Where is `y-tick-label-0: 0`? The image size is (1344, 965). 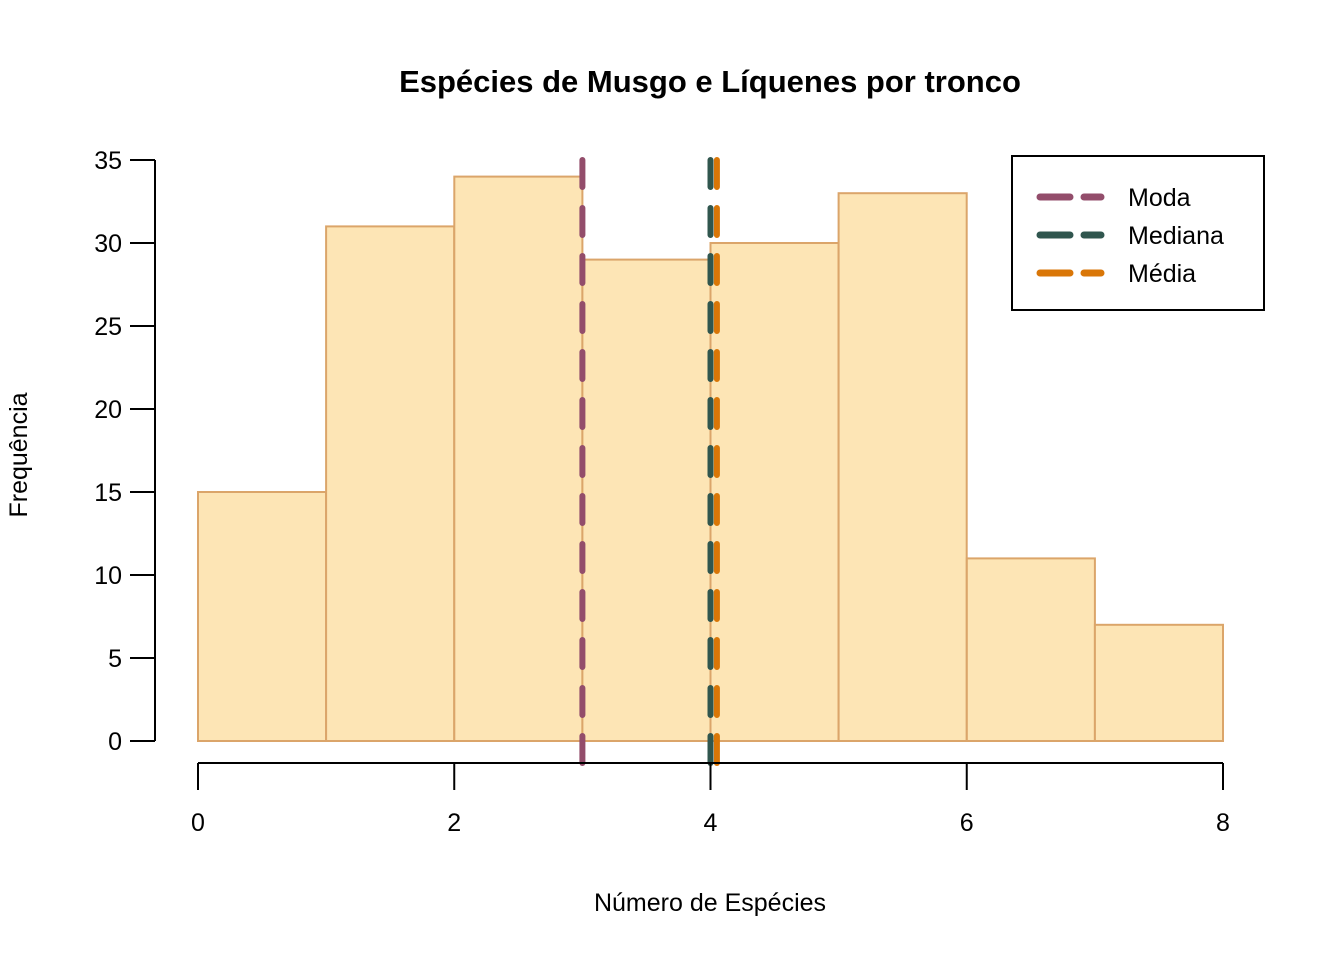
y-tick-label-0: 0 is located at coordinates (115, 742).